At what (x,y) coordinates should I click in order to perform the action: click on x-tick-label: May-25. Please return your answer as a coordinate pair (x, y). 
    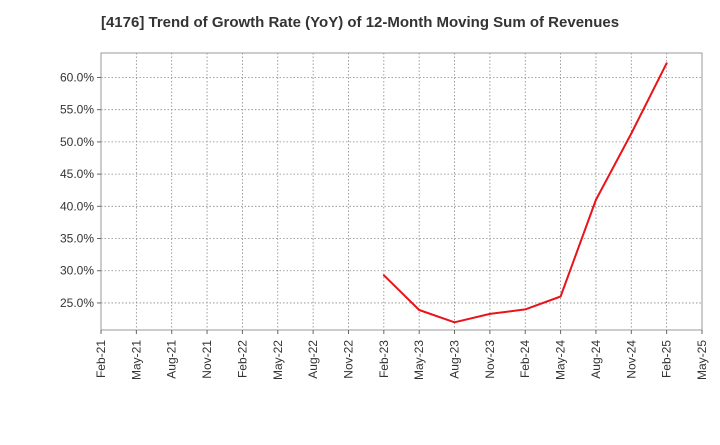
    Looking at the image, I should click on (702, 360).